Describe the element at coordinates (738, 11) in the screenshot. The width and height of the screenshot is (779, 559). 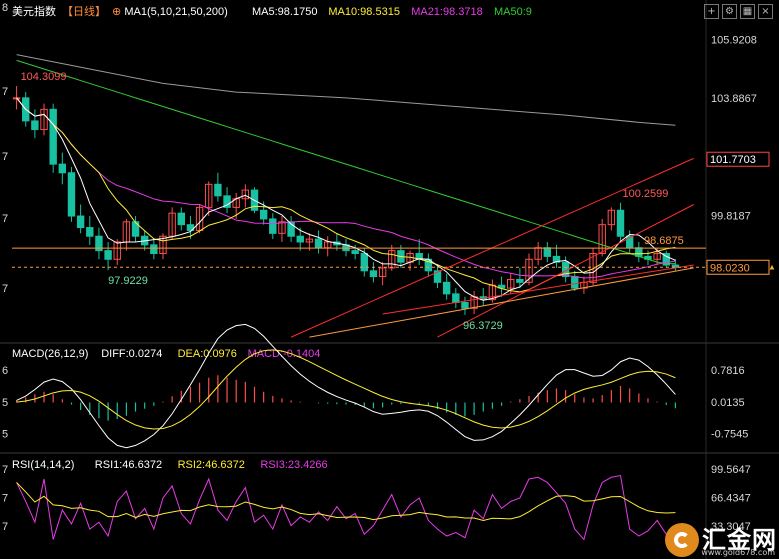
I see `chart-toolbar: + ⚙ ▦ ×` at that location.